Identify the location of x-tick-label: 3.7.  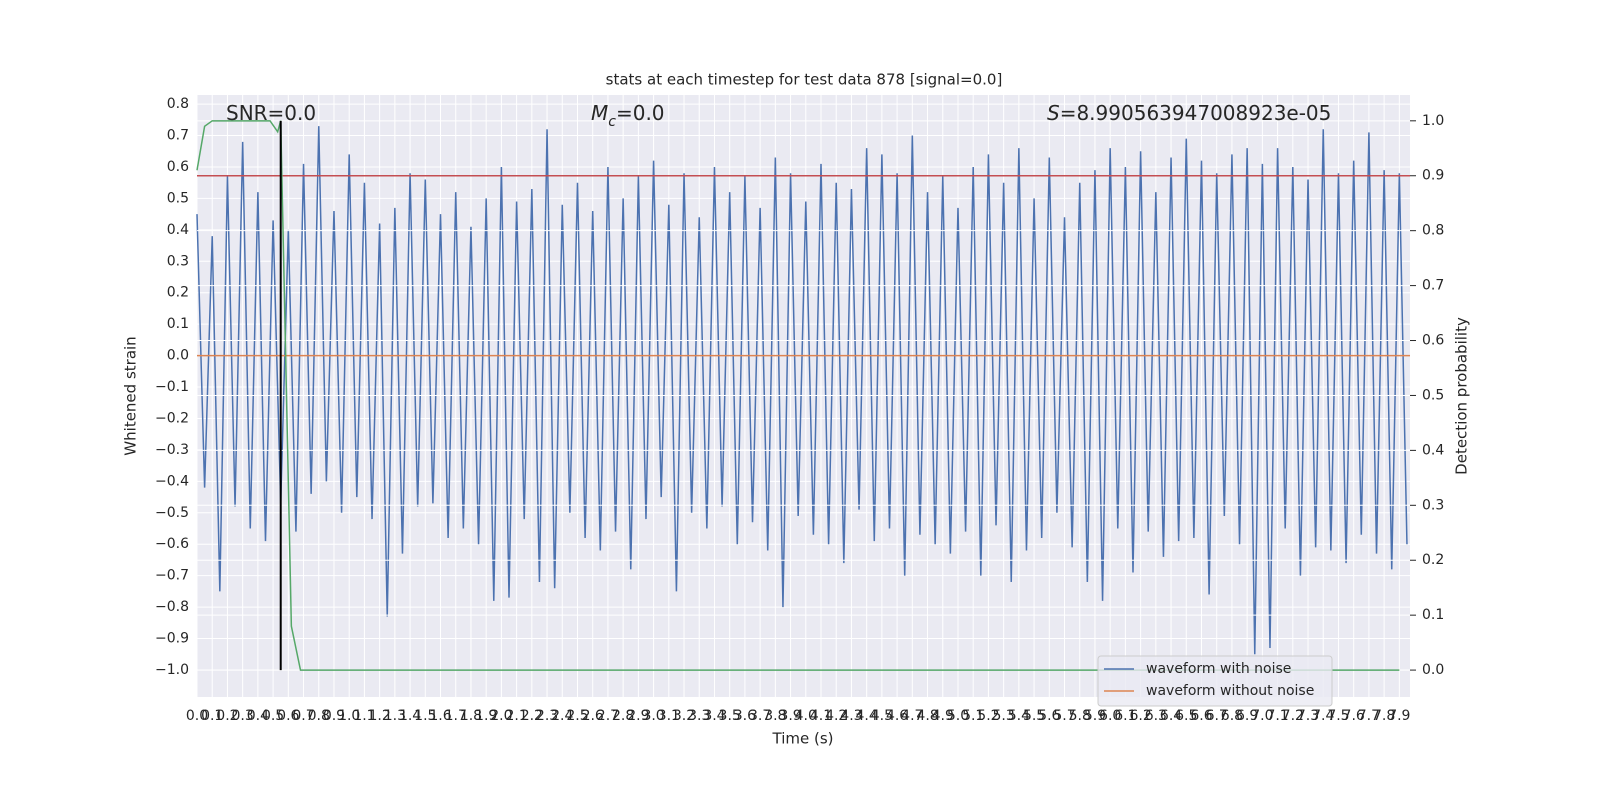
(760, 716).